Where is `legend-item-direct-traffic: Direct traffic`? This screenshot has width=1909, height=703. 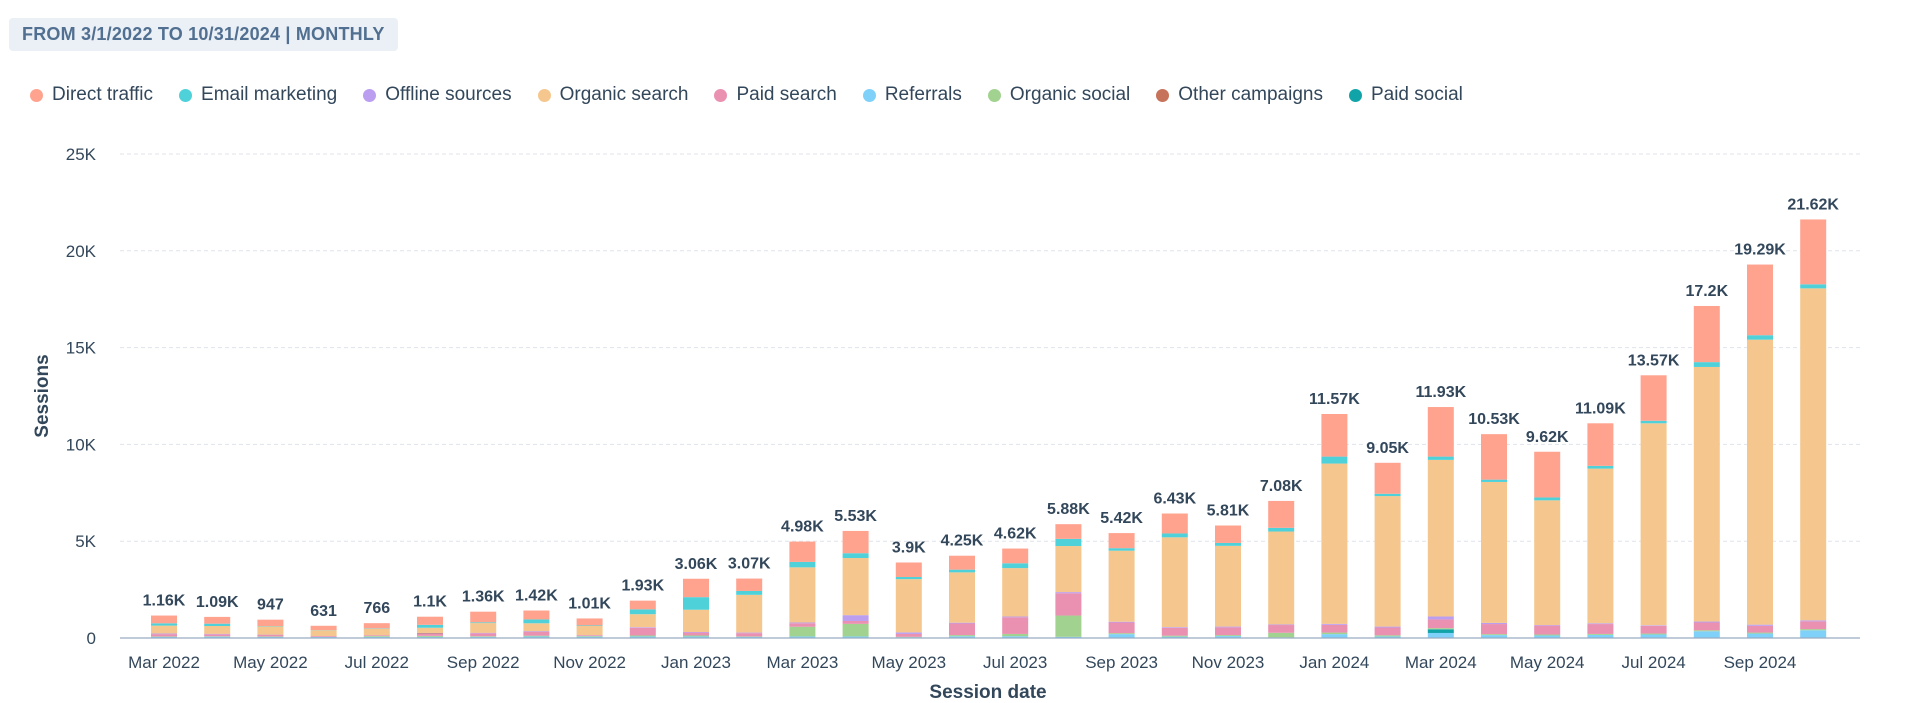
legend-item-direct-traffic: Direct traffic is located at coordinates (91, 95).